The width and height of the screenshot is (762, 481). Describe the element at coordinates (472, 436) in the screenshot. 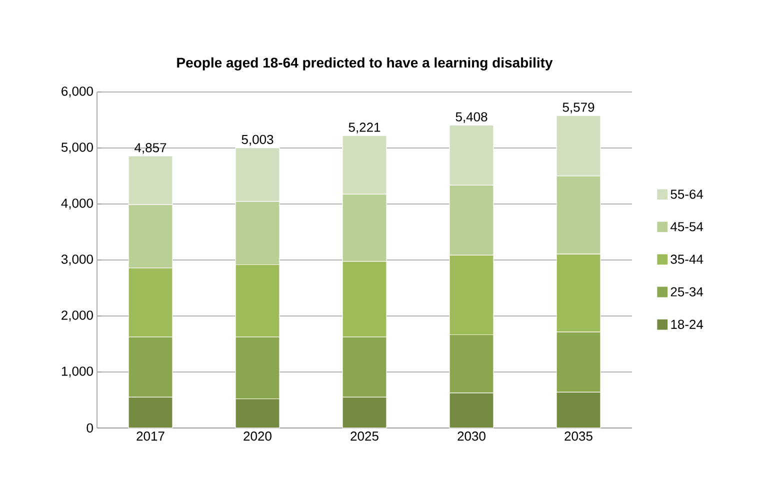

I see `x-tick-label: 2030` at that location.